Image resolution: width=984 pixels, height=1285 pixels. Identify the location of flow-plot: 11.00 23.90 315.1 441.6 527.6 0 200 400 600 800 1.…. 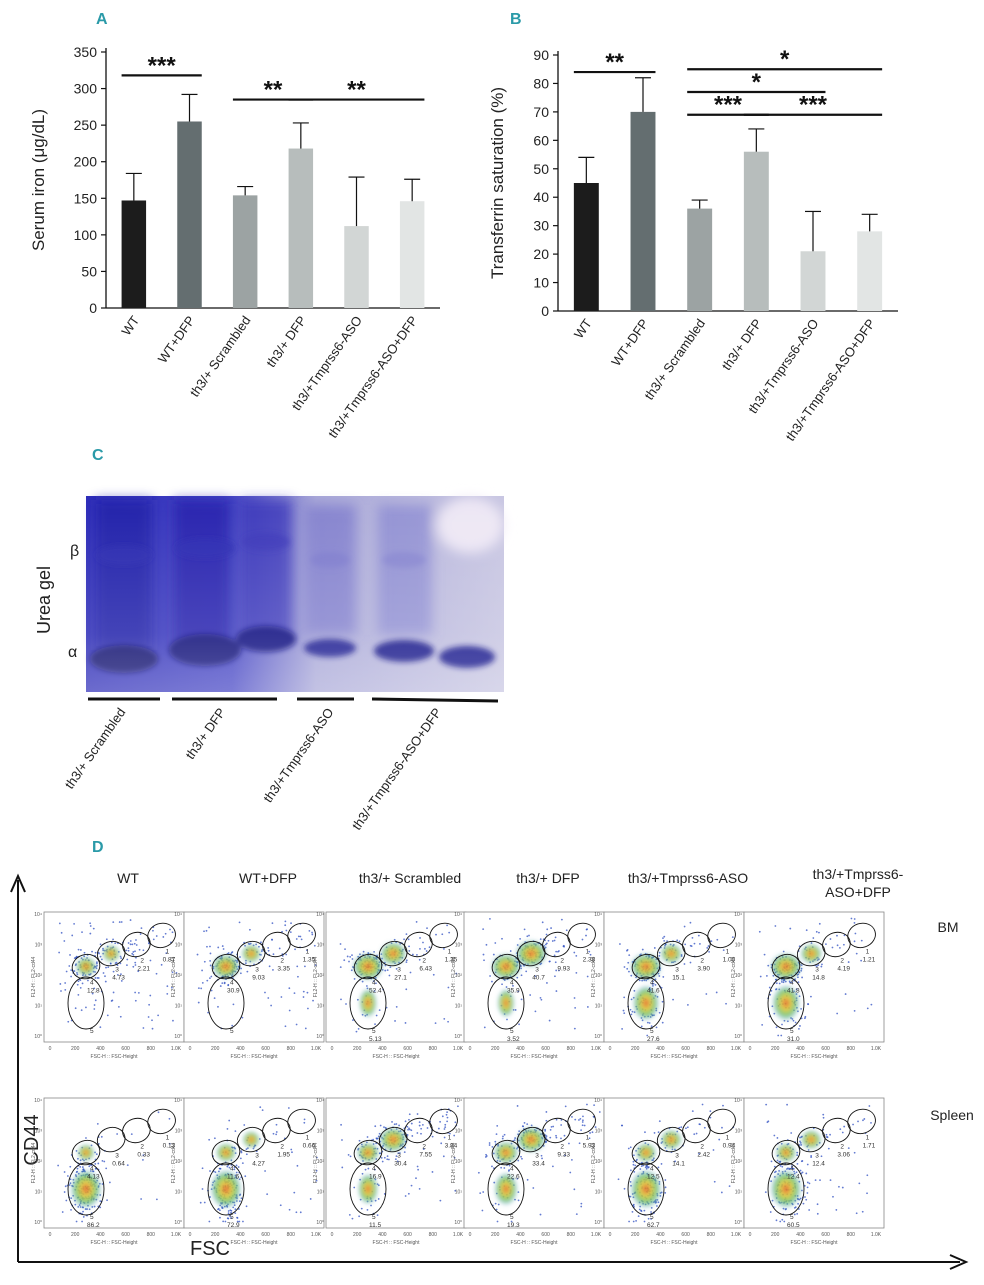
(668, 985).